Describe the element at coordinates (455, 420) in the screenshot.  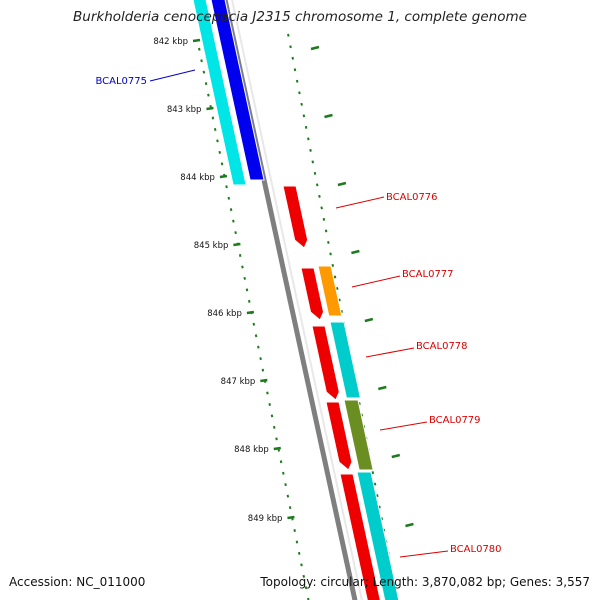
I see `gene-label-bcal0779: BCAL0779` at that location.